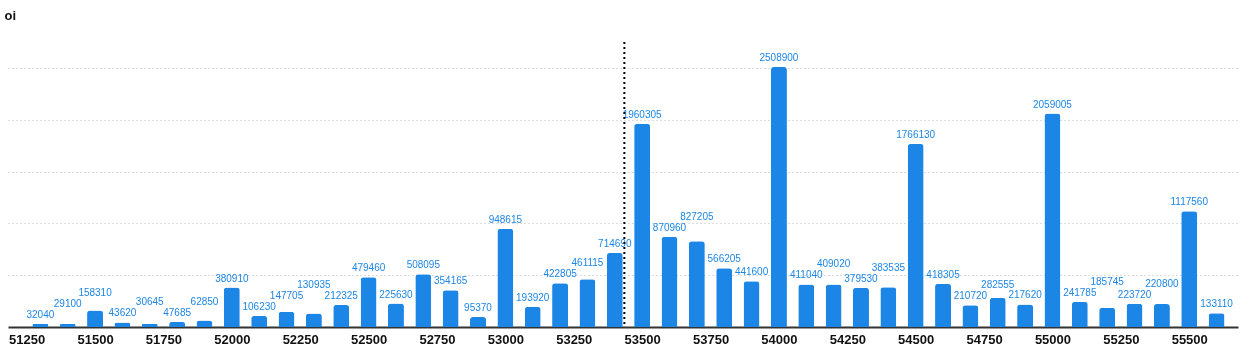  I want to click on x-tick-label: 52250, so click(300, 339).